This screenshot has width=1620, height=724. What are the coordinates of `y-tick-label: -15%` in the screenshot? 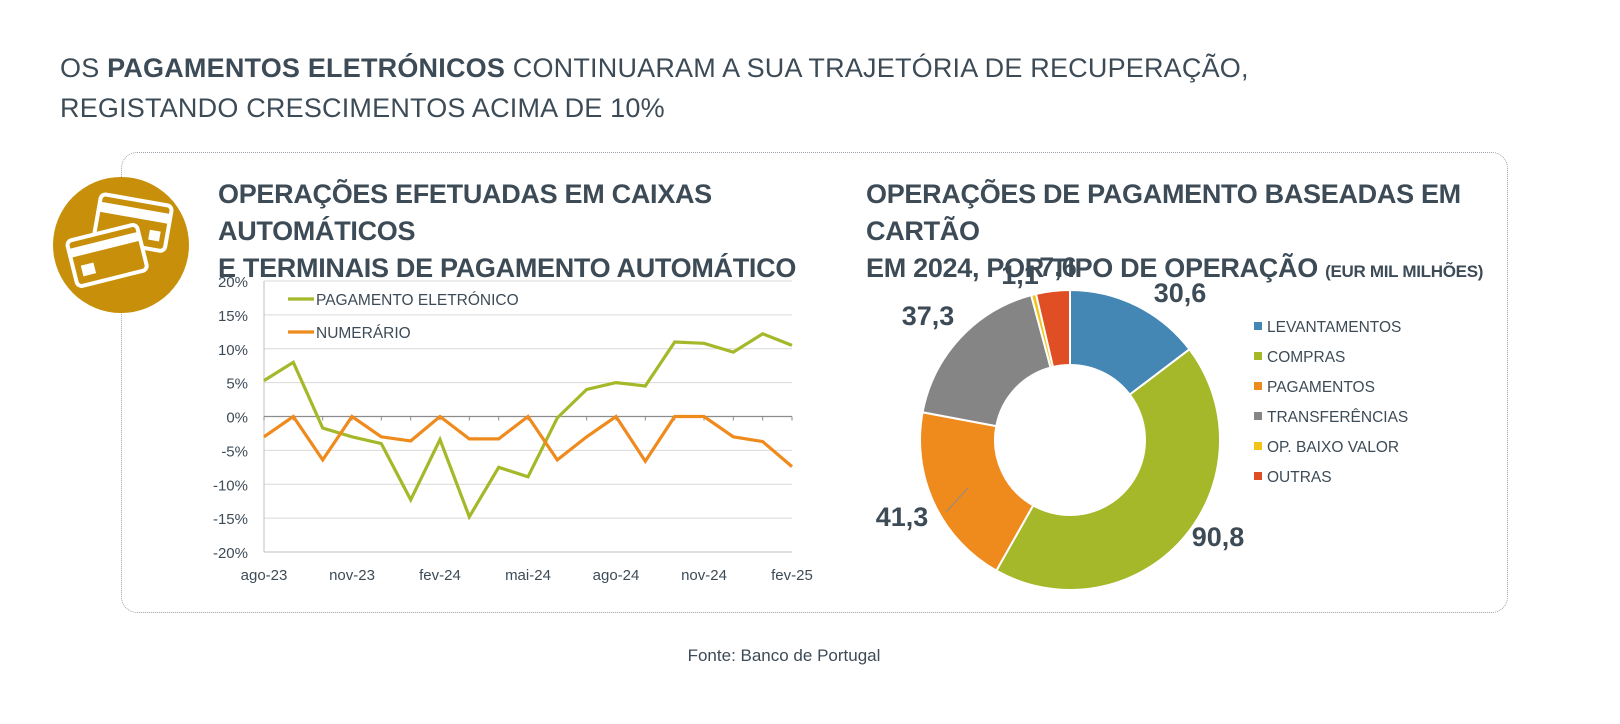 It's located at (230, 519).